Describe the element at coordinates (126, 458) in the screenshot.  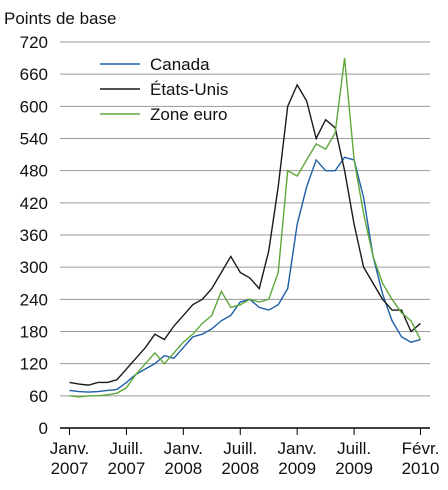
I see `x-tick-label: Juill. 2007` at that location.